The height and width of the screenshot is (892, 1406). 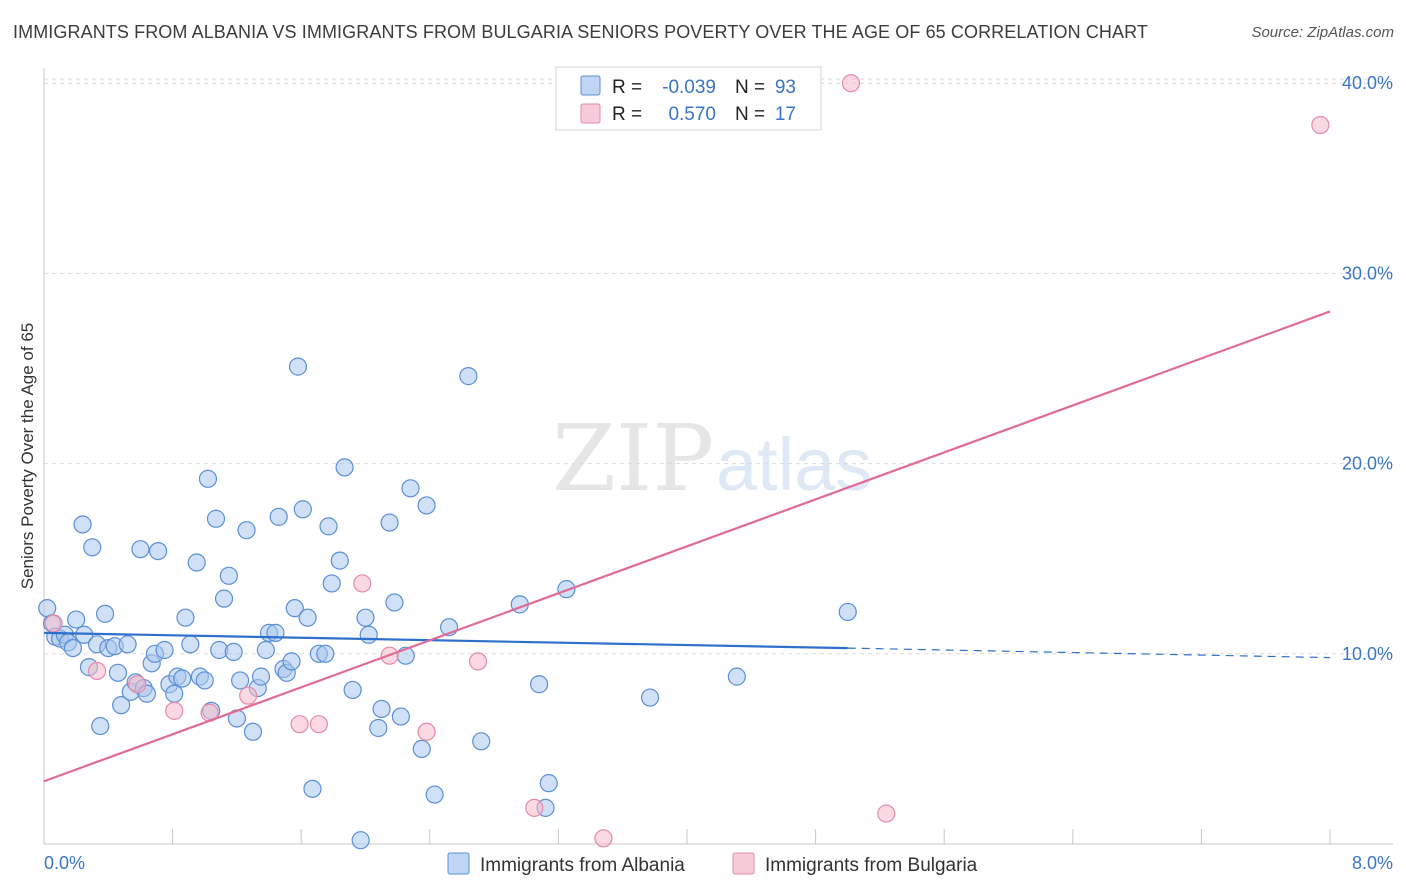 I want to click on y-tick-label-1: 20.0%, so click(x=1367, y=464).